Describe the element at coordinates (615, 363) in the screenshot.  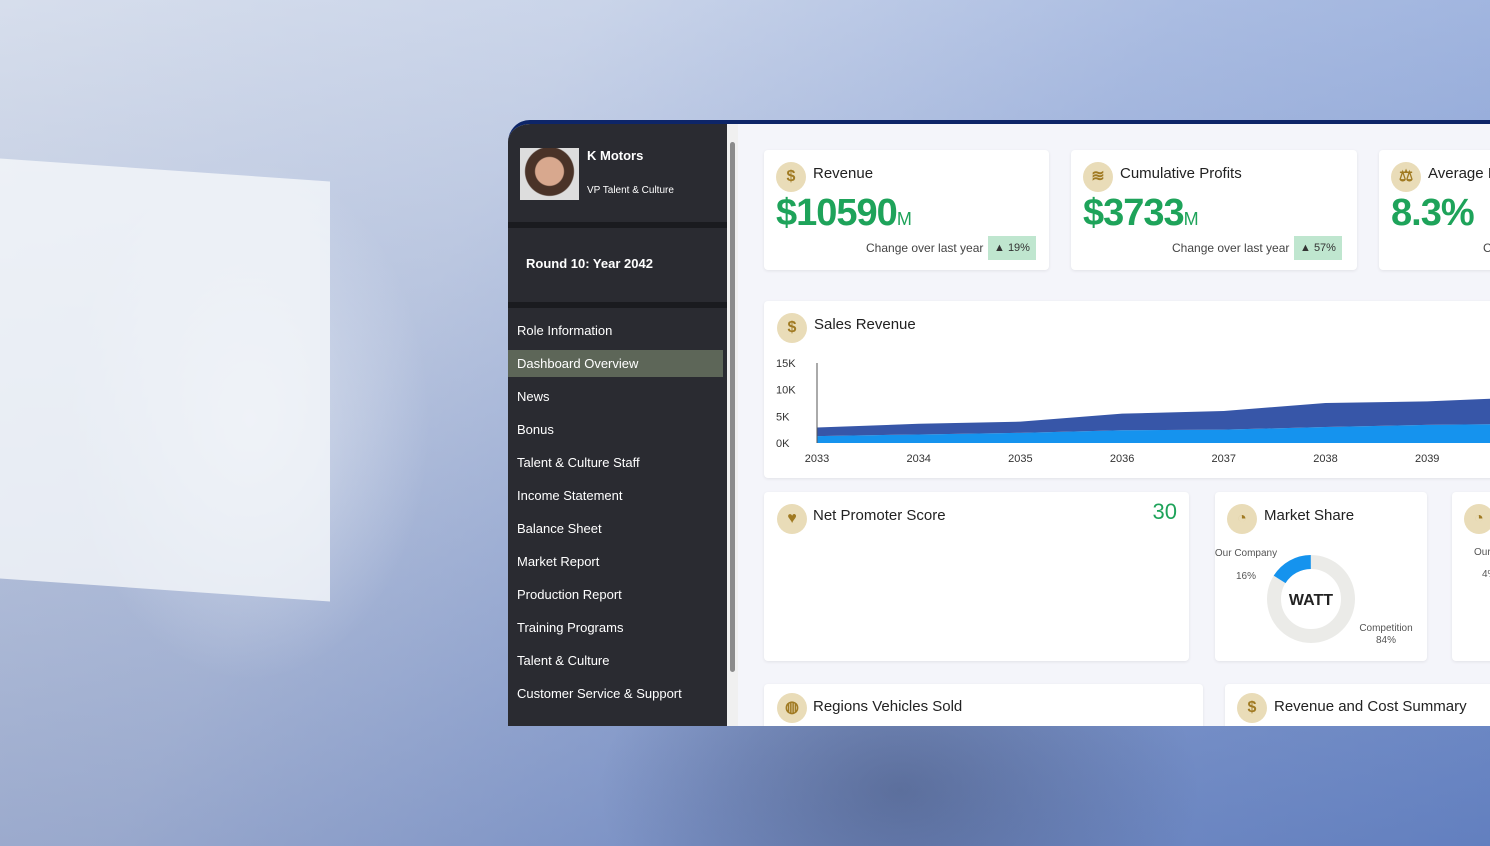
I see `sidebar-item-dashboard-overview: Dashboard Overview` at that location.